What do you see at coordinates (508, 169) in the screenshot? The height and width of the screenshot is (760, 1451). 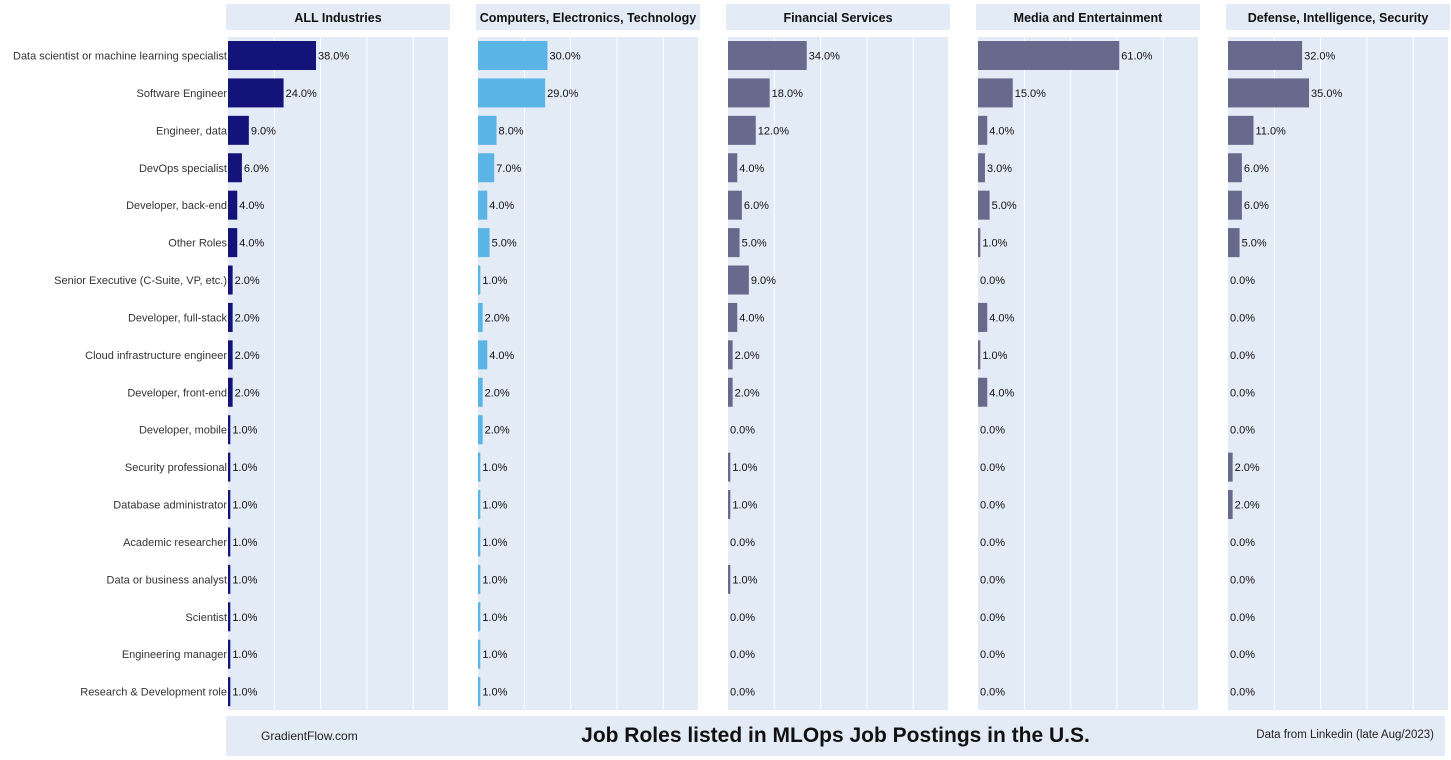 I see `data-label: 7.0%` at bounding box center [508, 169].